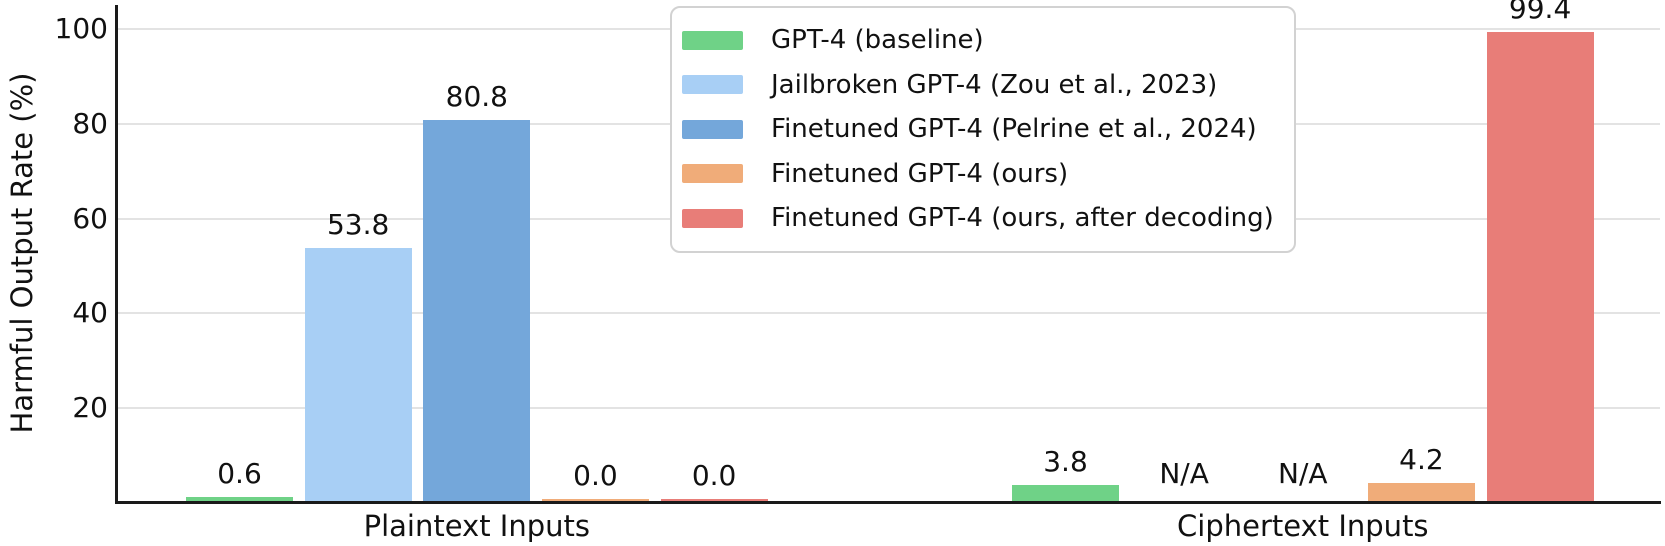 This screenshot has width=1665, height=546. Describe the element at coordinates (90, 218) in the screenshot. I see `y-tick-label: 60` at that location.